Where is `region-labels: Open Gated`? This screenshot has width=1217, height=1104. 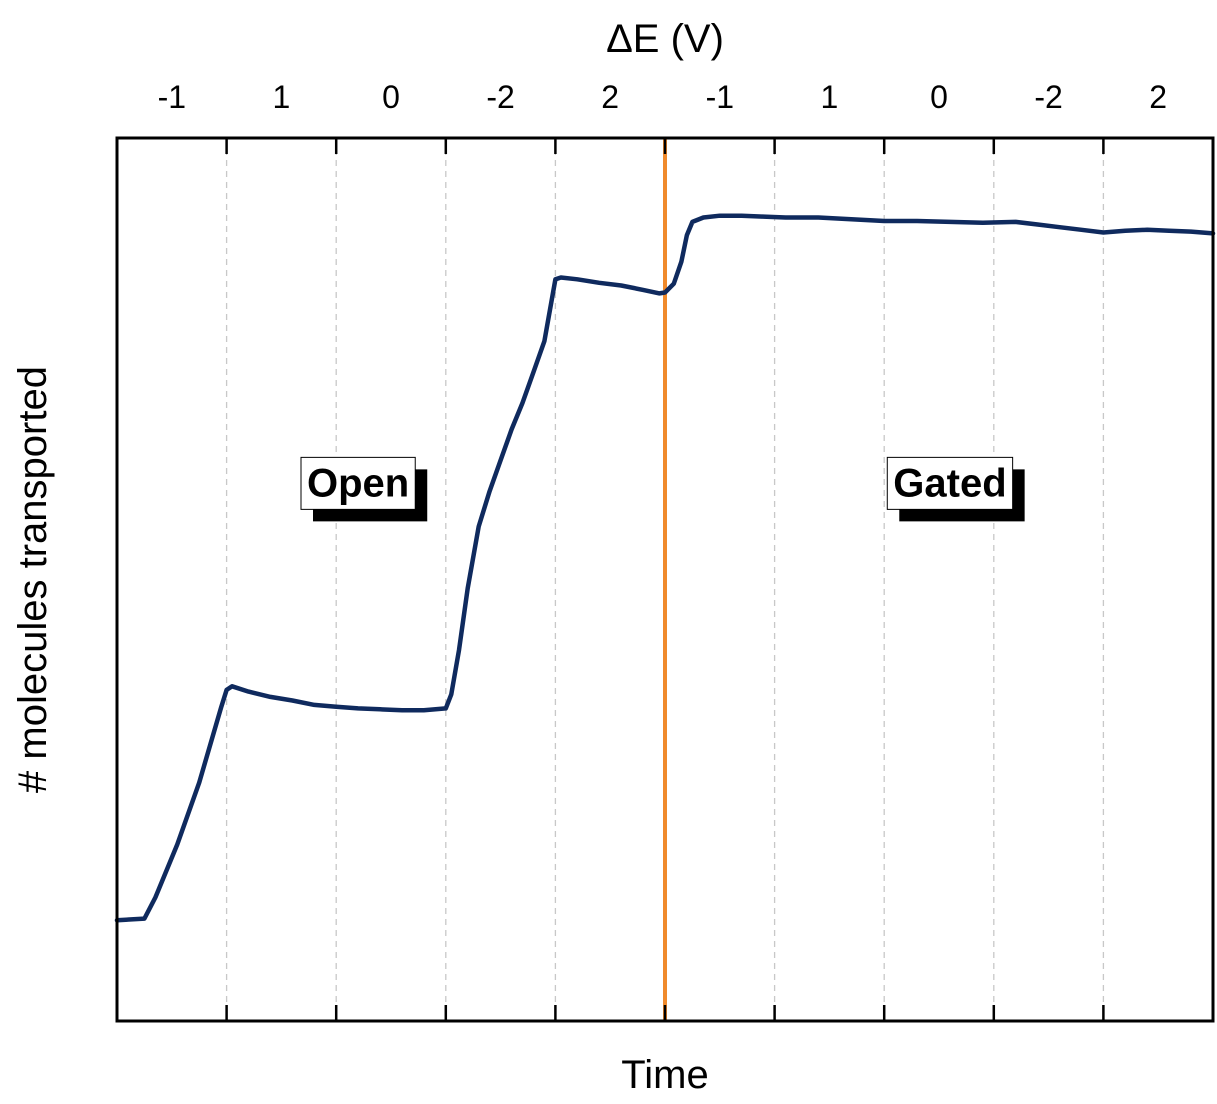
region-labels: Open Gated is located at coordinates (662, 489).